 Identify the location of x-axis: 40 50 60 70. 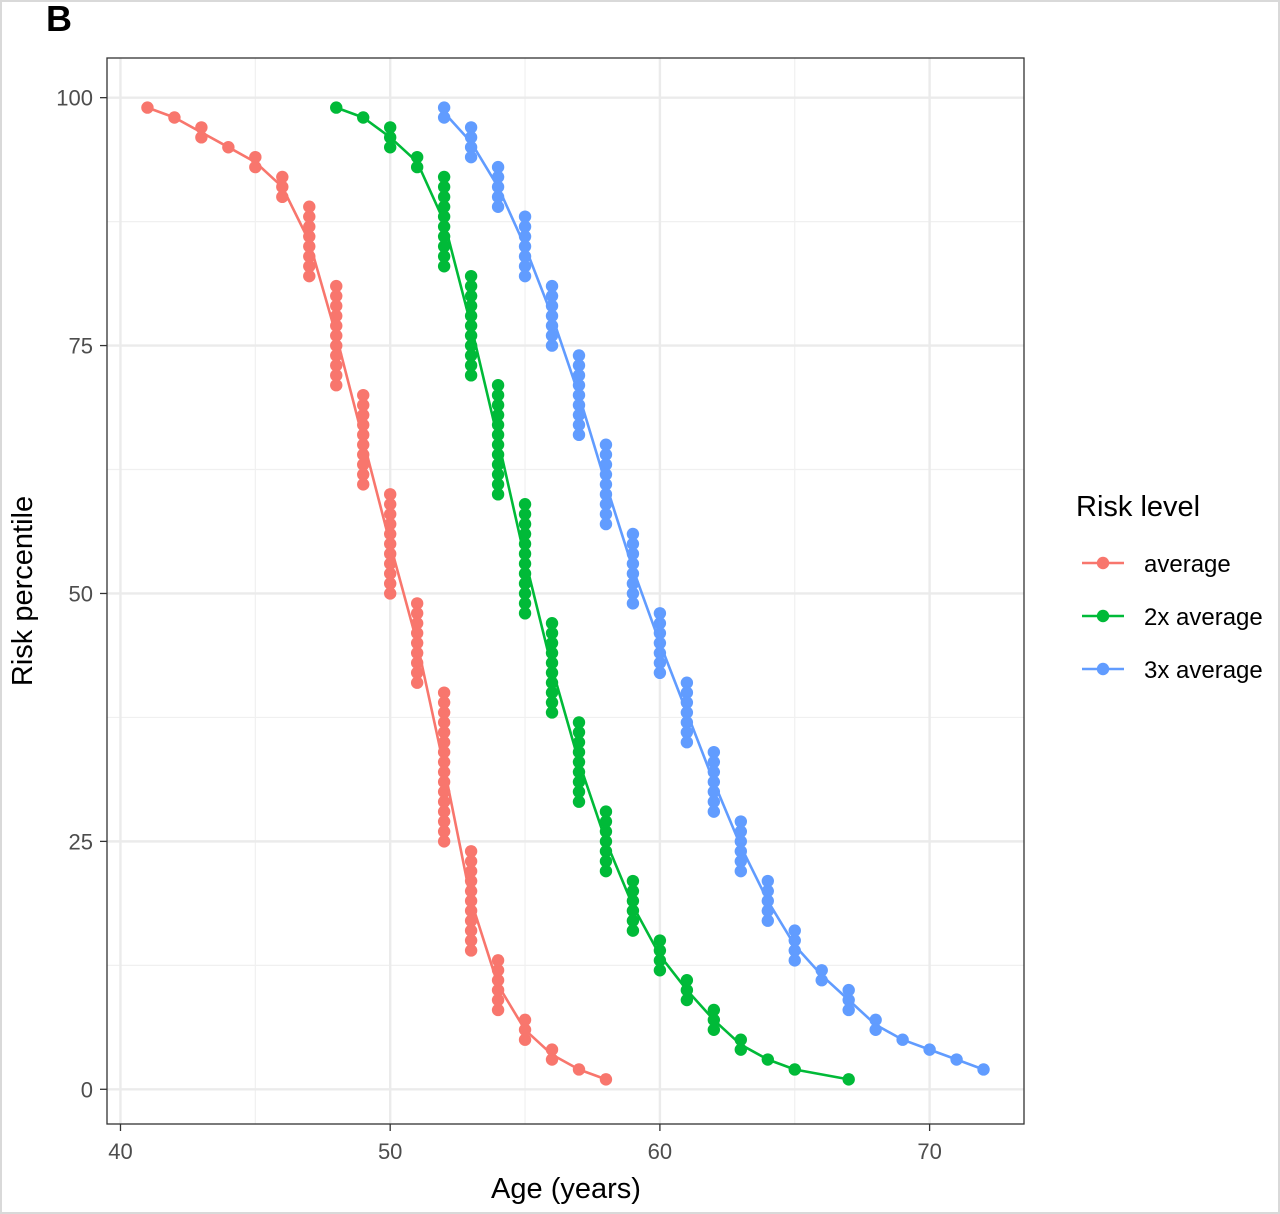
(525, 1144).